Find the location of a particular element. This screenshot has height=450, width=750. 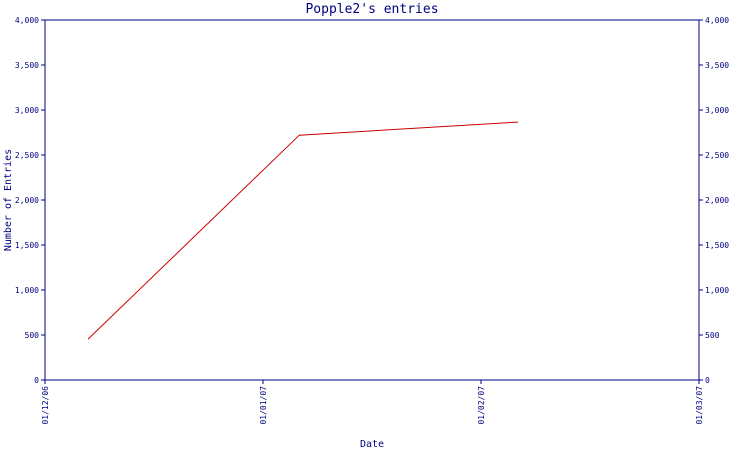

chart-title: Popple2's entries is located at coordinates (371, 9).